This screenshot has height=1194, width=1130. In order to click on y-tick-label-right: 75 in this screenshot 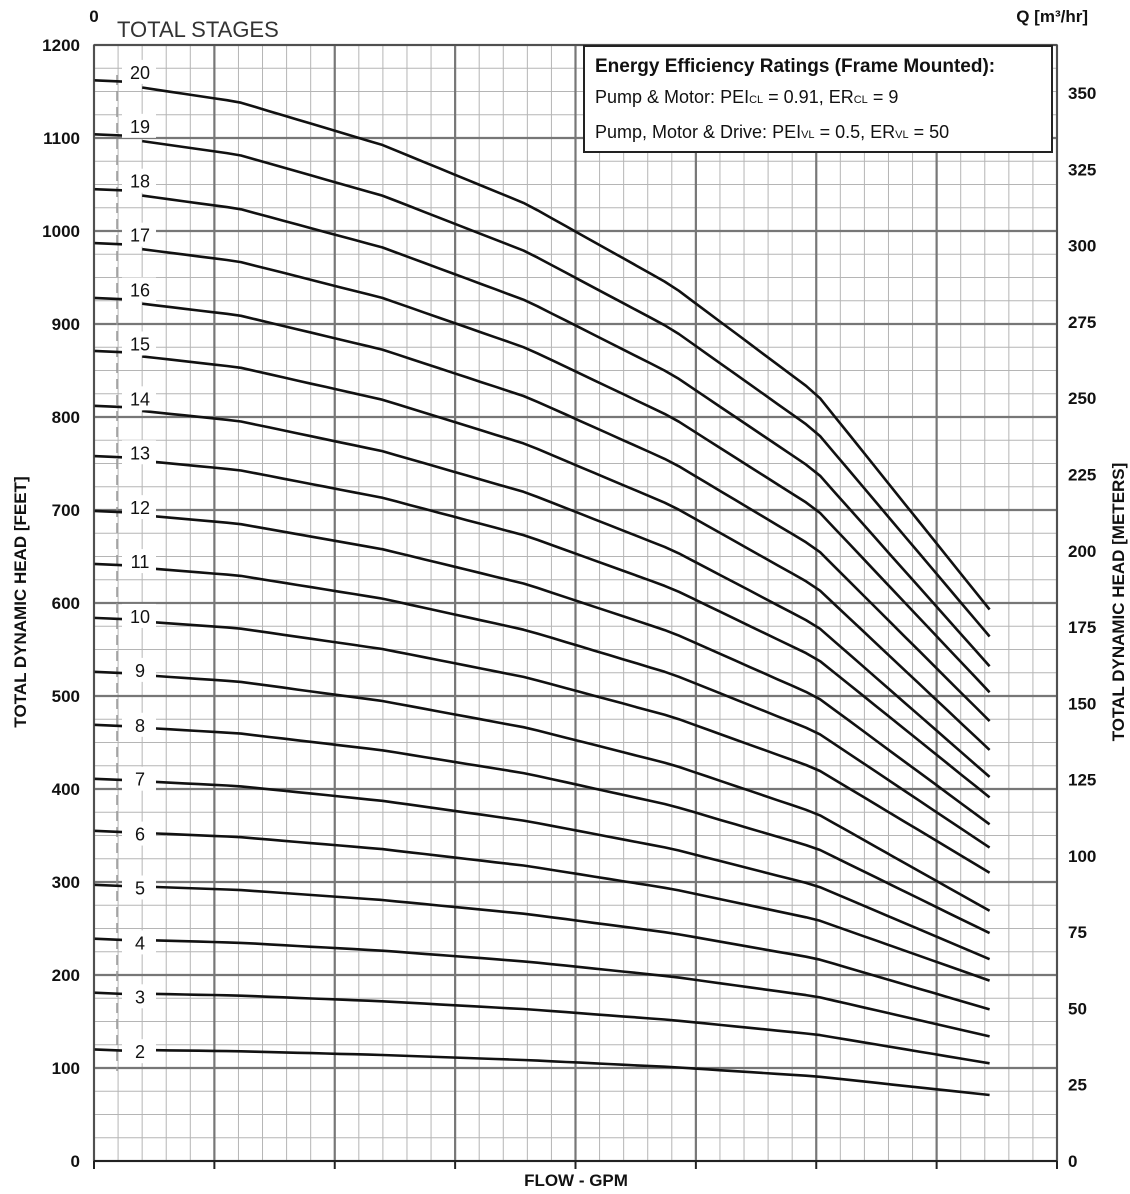, I will do `click(1077, 932)`.